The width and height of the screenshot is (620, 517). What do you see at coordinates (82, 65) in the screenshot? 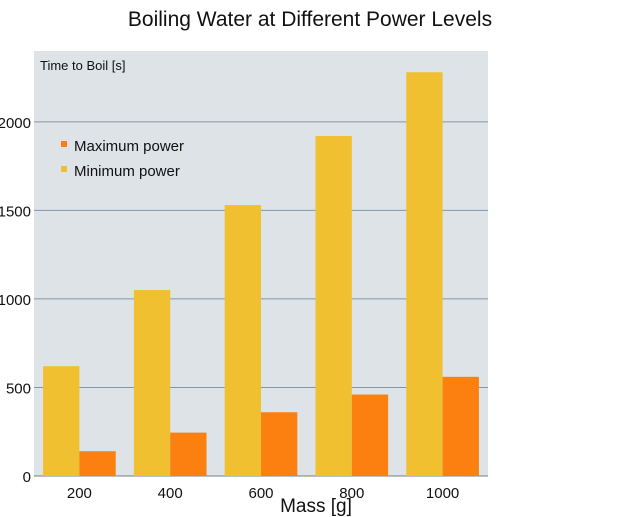
I see `y-axis-label: Time to Boil [s]` at bounding box center [82, 65].